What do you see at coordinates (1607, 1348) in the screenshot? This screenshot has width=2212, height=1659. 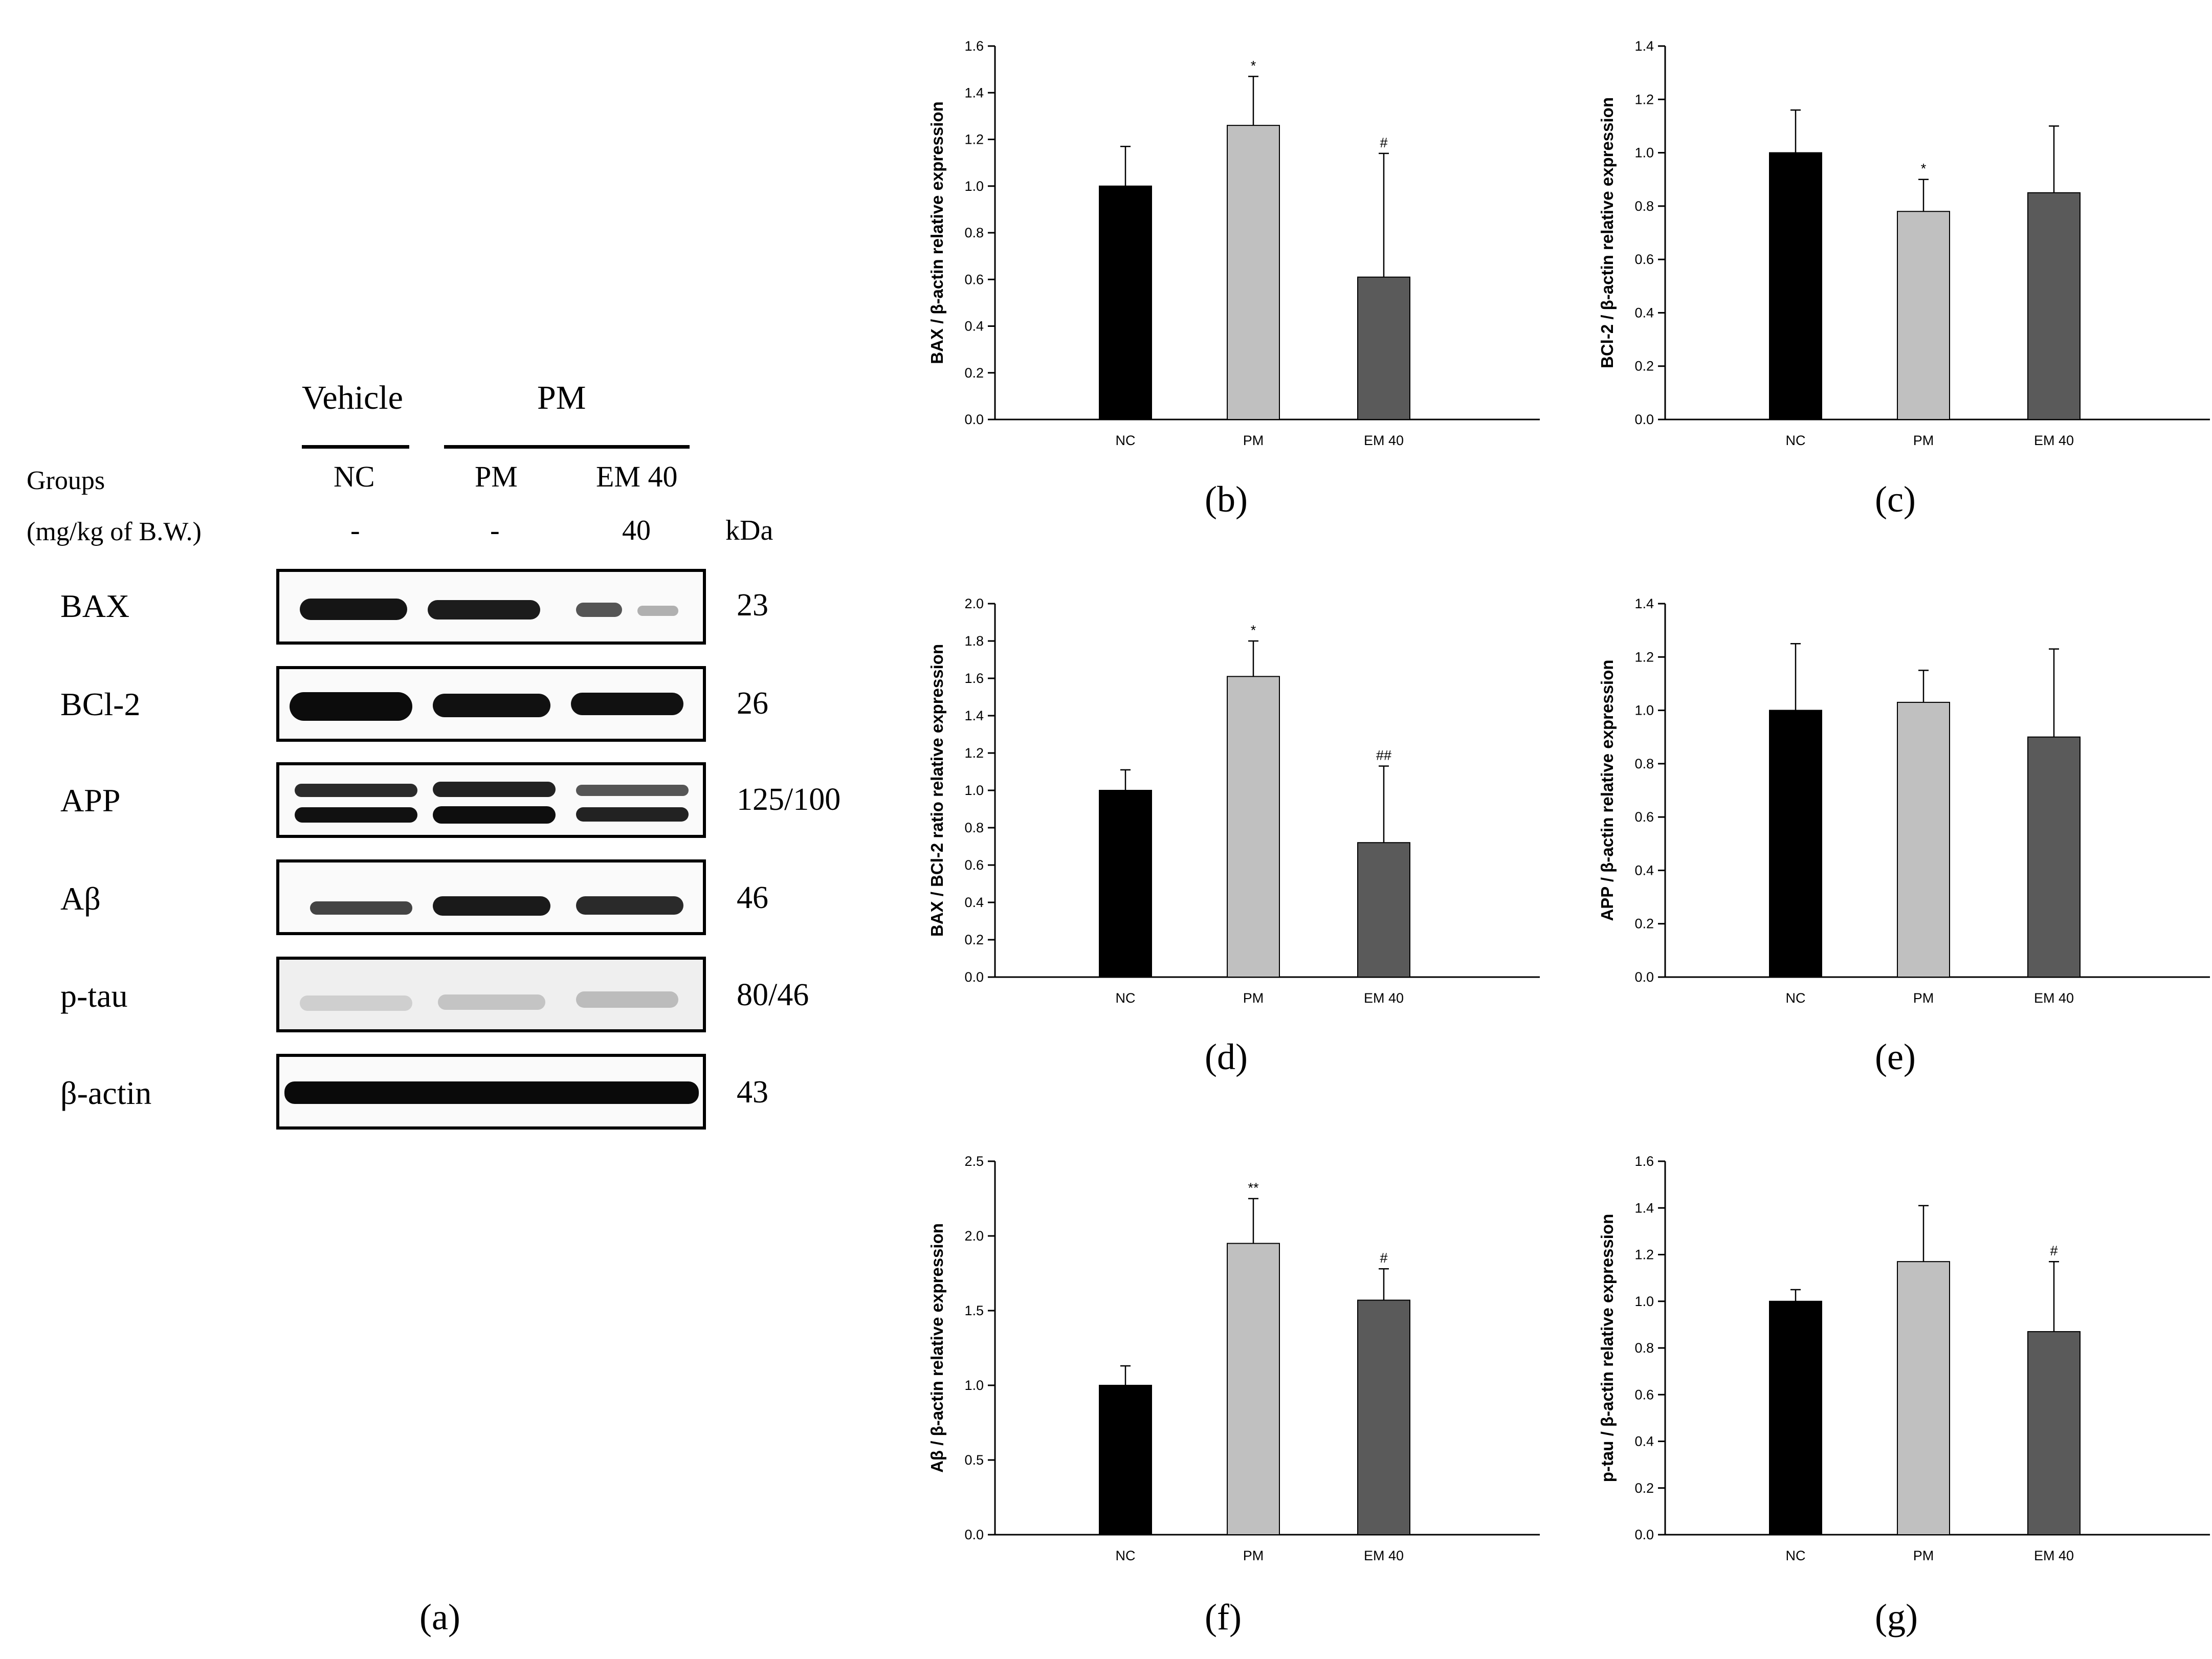 I see `y-axis-label: p-tau / β-actin relative expression` at bounding box center [1607, 1348].